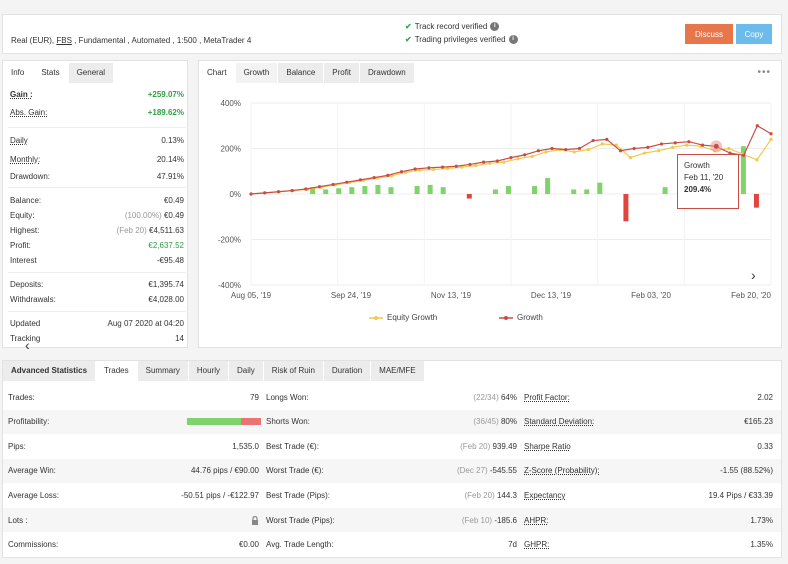 Image resolution: width=788 pixels, height=564 pixels. Describe the element at coordinates (208, 371) in the screenshot. I see `tab-hourly: Hourly` at that location.